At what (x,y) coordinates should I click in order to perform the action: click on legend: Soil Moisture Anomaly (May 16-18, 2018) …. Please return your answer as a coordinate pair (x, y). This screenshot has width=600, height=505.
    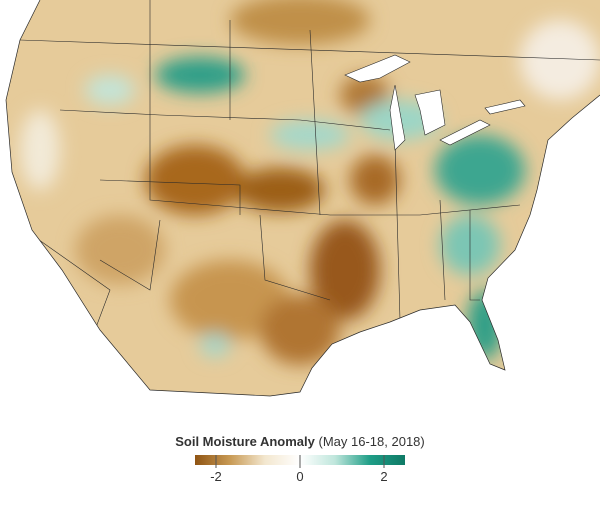
    Looking at the image, I should click on (300, 459).